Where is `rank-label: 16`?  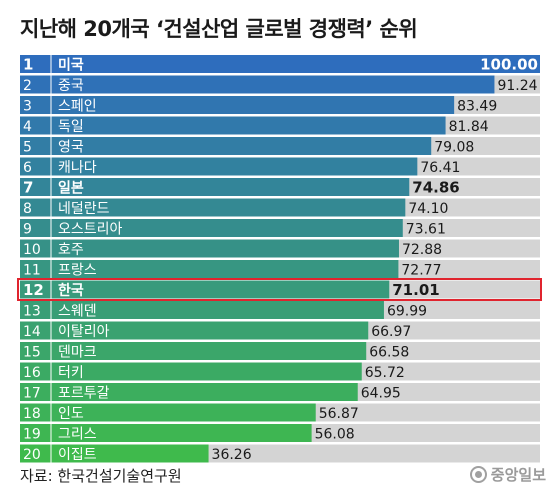 rank-label: 16 is located at coordinates (32, 373).